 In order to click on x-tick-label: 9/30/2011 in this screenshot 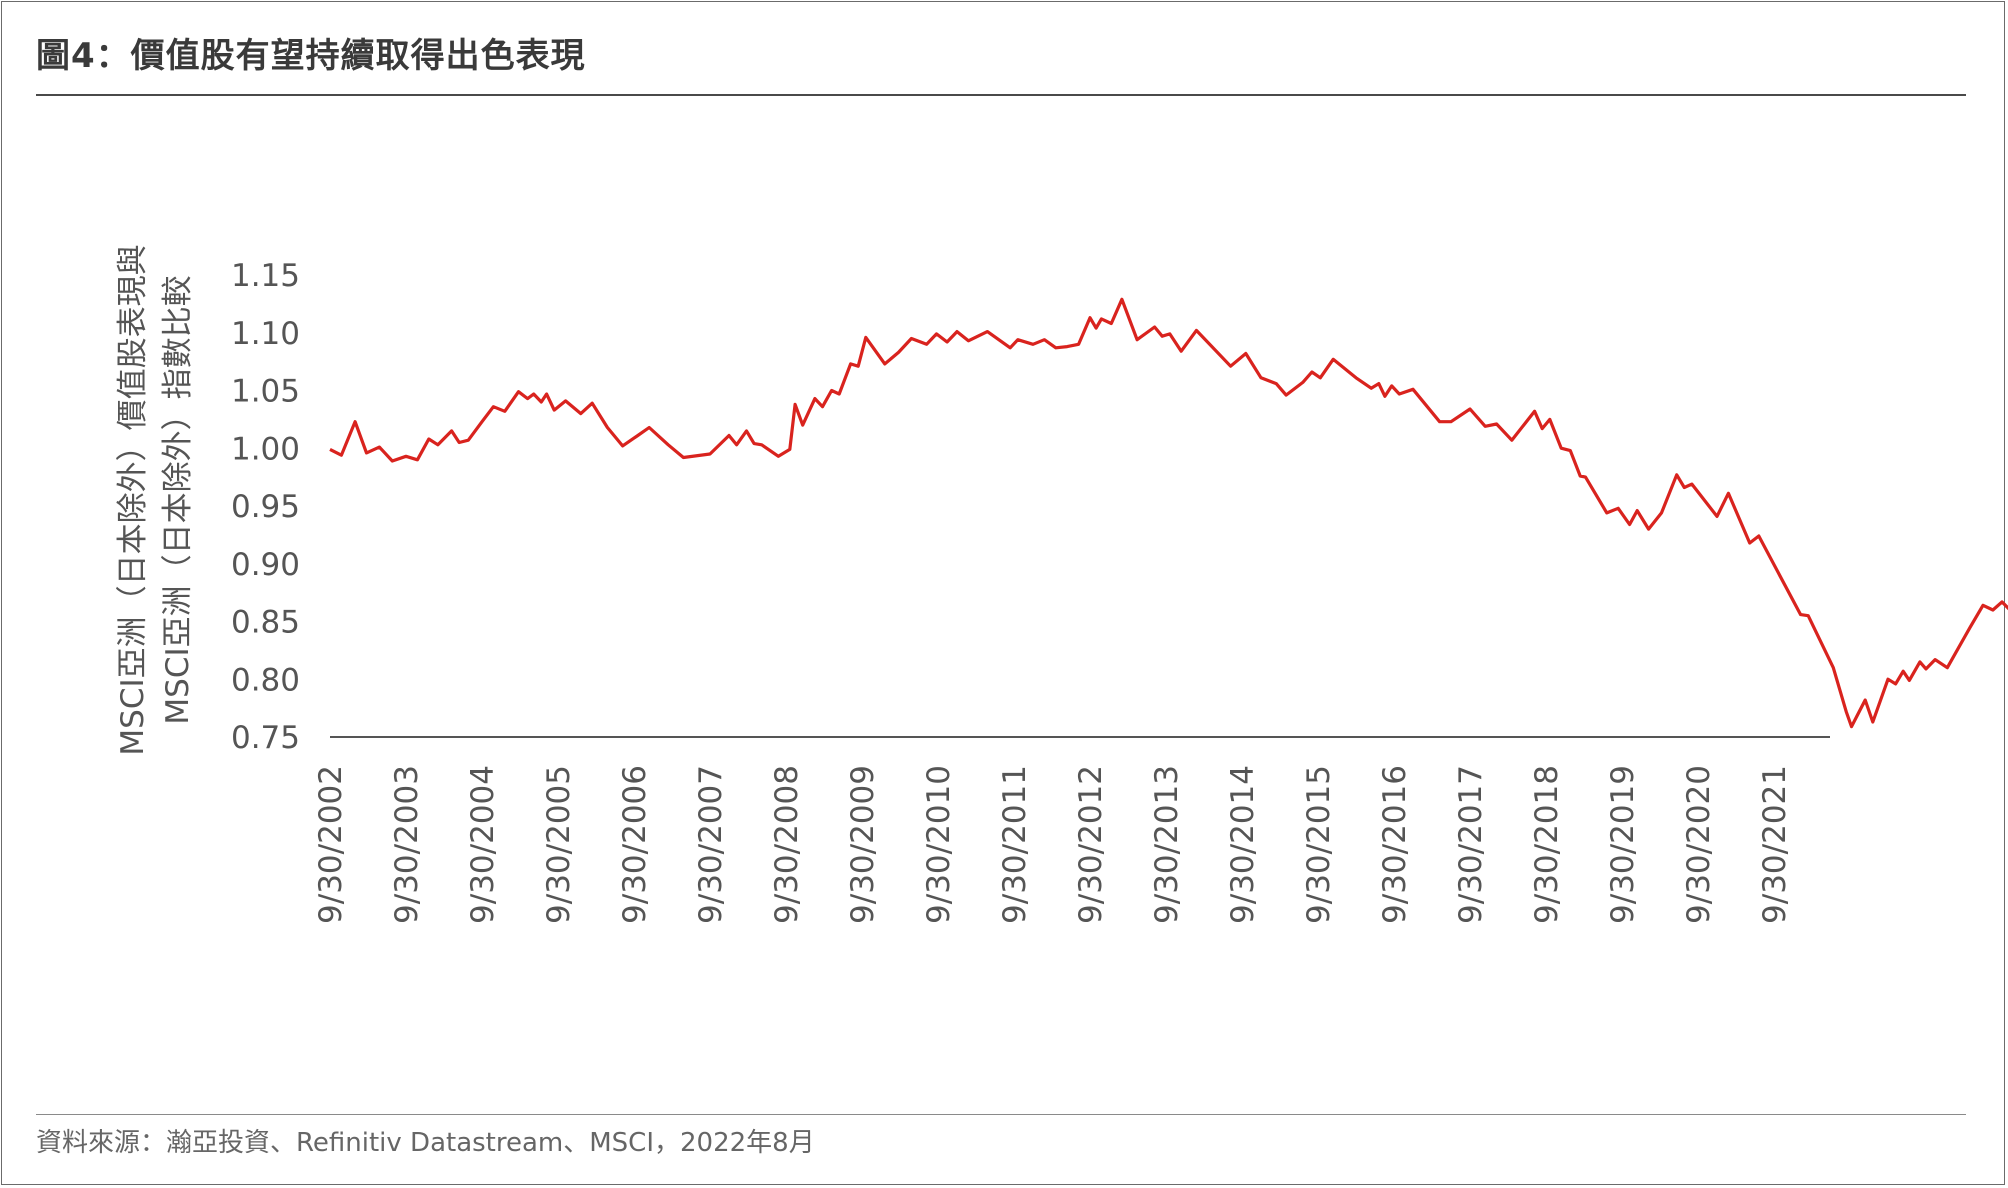, I will do `click(1015, 844)`.